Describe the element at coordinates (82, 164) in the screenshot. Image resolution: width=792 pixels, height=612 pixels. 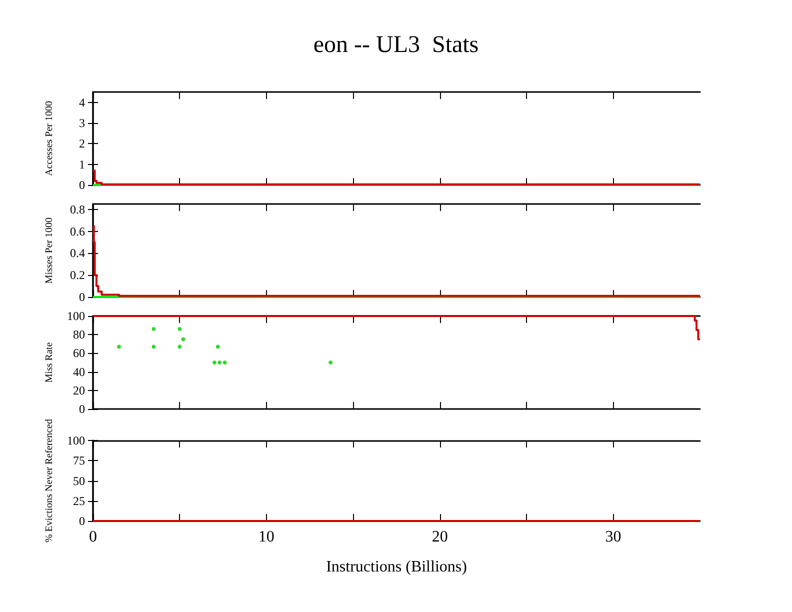
I see `y-tick-label: 1` at that location.